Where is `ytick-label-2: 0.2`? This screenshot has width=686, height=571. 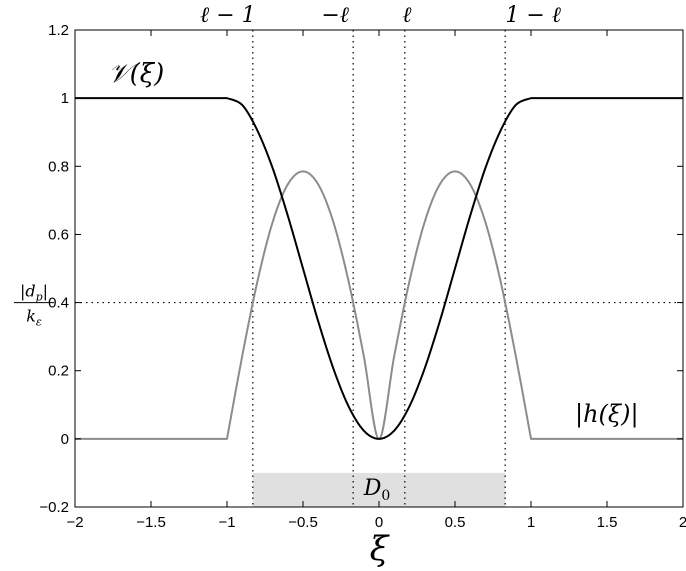 ytick-label-2: 0.2 is located at coordinates (58, 371).